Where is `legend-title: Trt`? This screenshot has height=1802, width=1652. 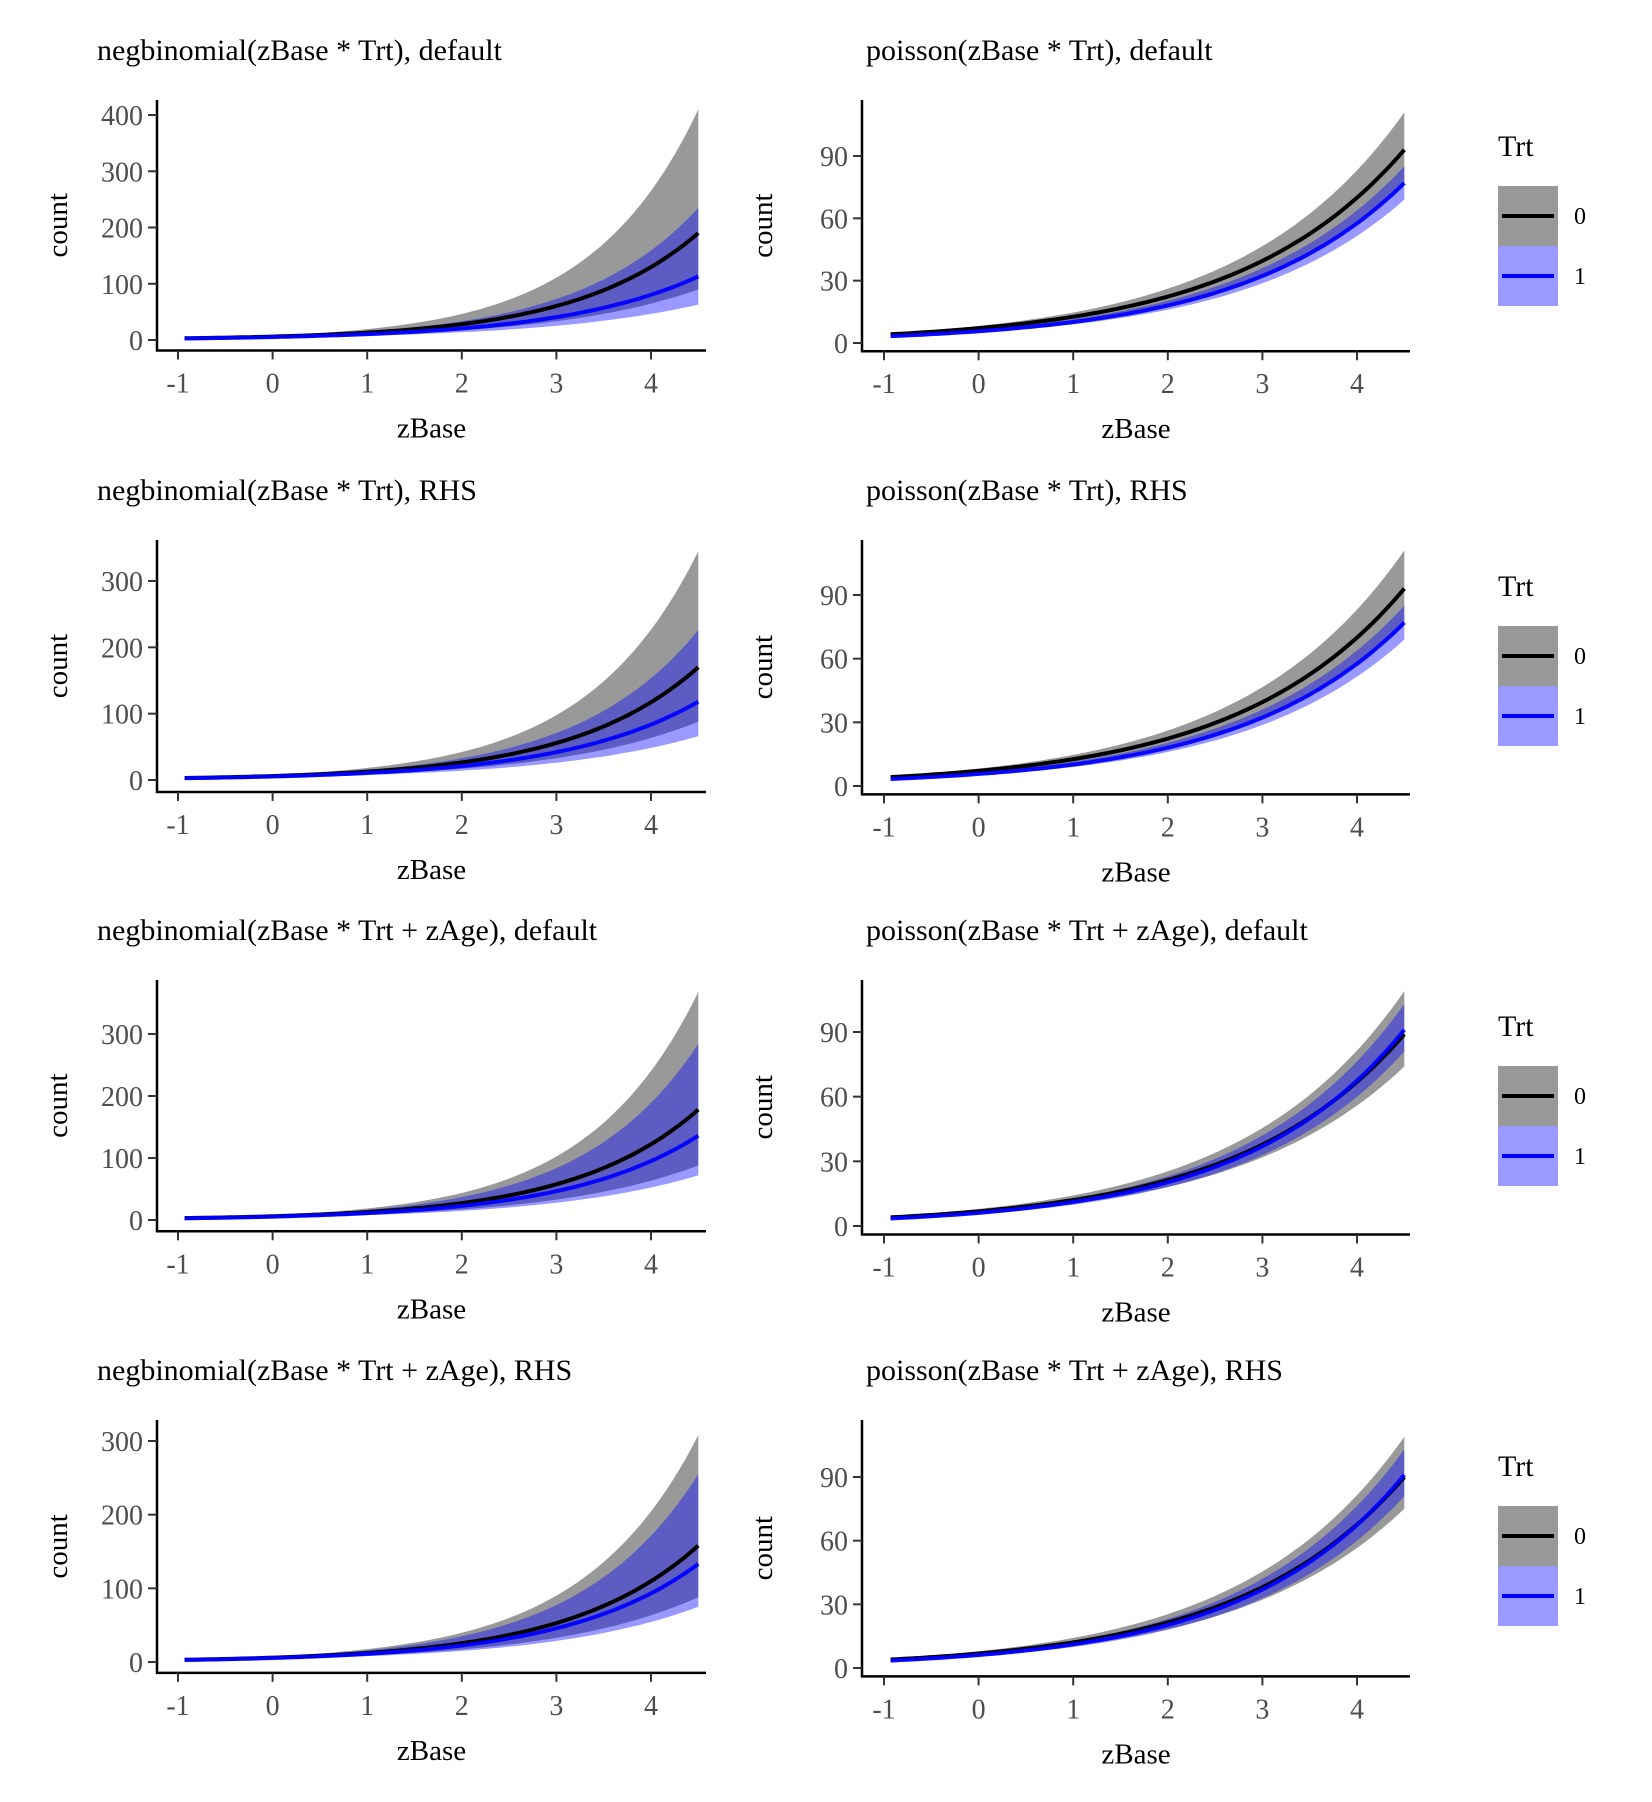
legend-title: Trt is located at coordinates (1516, 1026).